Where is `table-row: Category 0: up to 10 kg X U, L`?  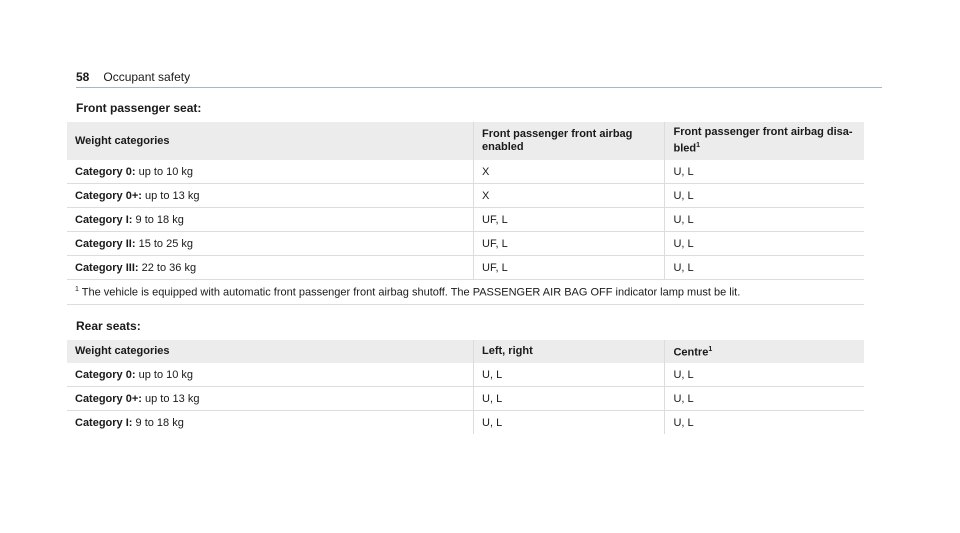
table-row: Category 0: up to 10 kg X U, L is located at coordinates (465, 172).